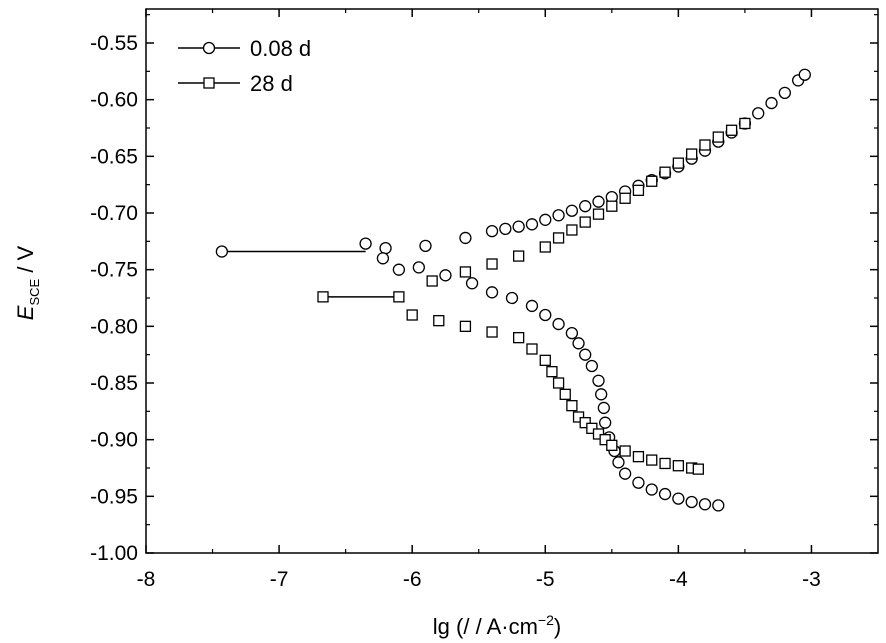  What do you see at coordinates (114, 156) in the screenshot?
I see `y-tick-label: -0.65` at bounding box center [114, 156].